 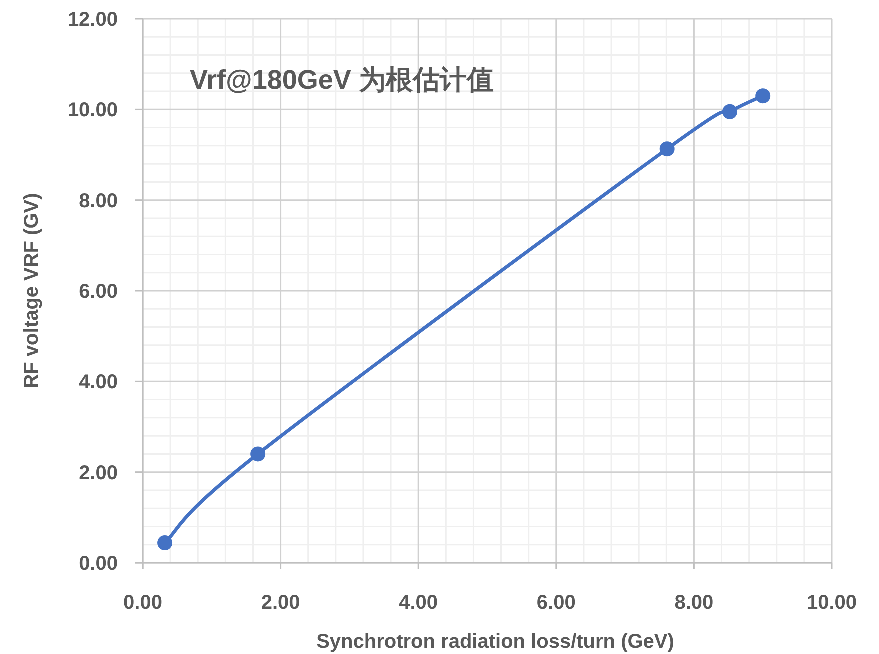 I want to click on annotation: Vrf@180GeV 为根估计值, so click(x=342, y=80).